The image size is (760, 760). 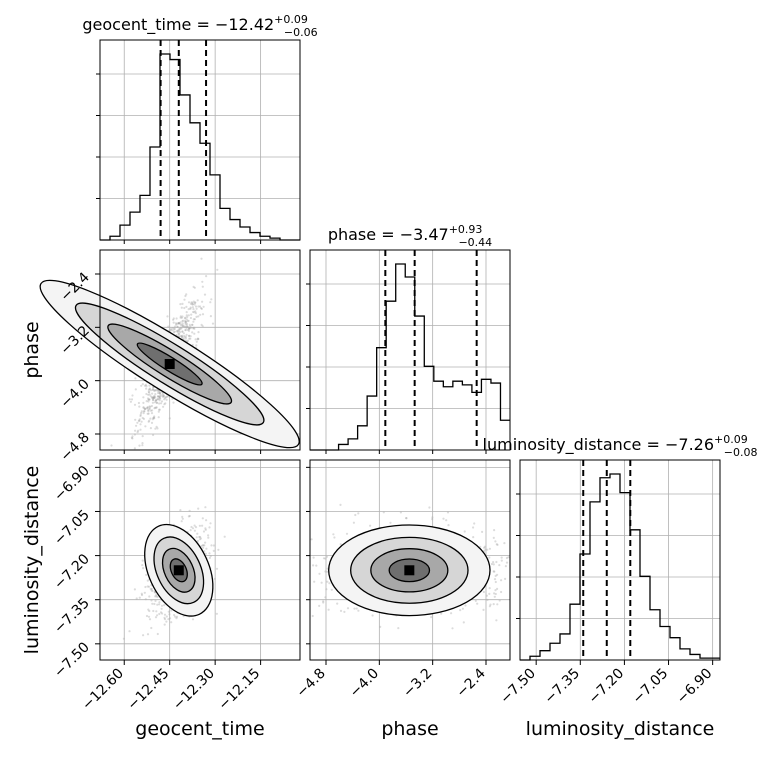 What do you see at coordinates (74, 393) in the screenshot?
I see `y-tick-label: −4.0` at bounding box center [74, 393].